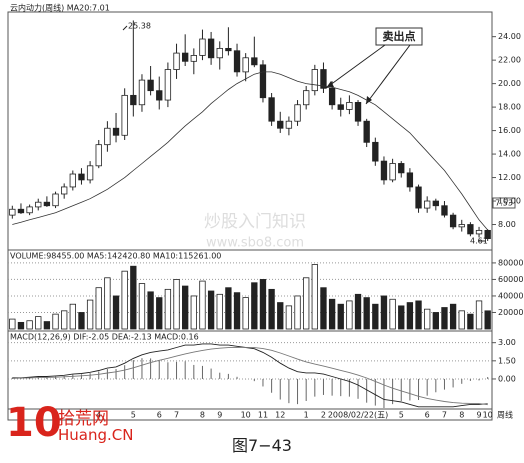 This screenshot has width=524, height=463. What do you see at coordinates (83, 419) in the screenshot?
I see `logo-name: 拾荒网` at bounding box center [83, 419].